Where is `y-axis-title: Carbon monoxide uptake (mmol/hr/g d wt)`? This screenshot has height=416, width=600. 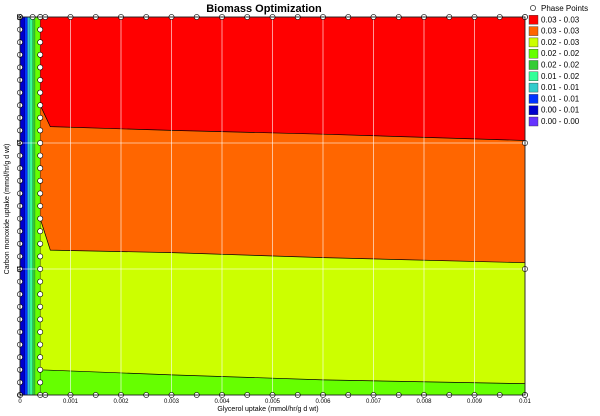 y-axis-title: Carbon monoxide uptake (mmol/hr/g d wt) is located at coordinates (7, 209).